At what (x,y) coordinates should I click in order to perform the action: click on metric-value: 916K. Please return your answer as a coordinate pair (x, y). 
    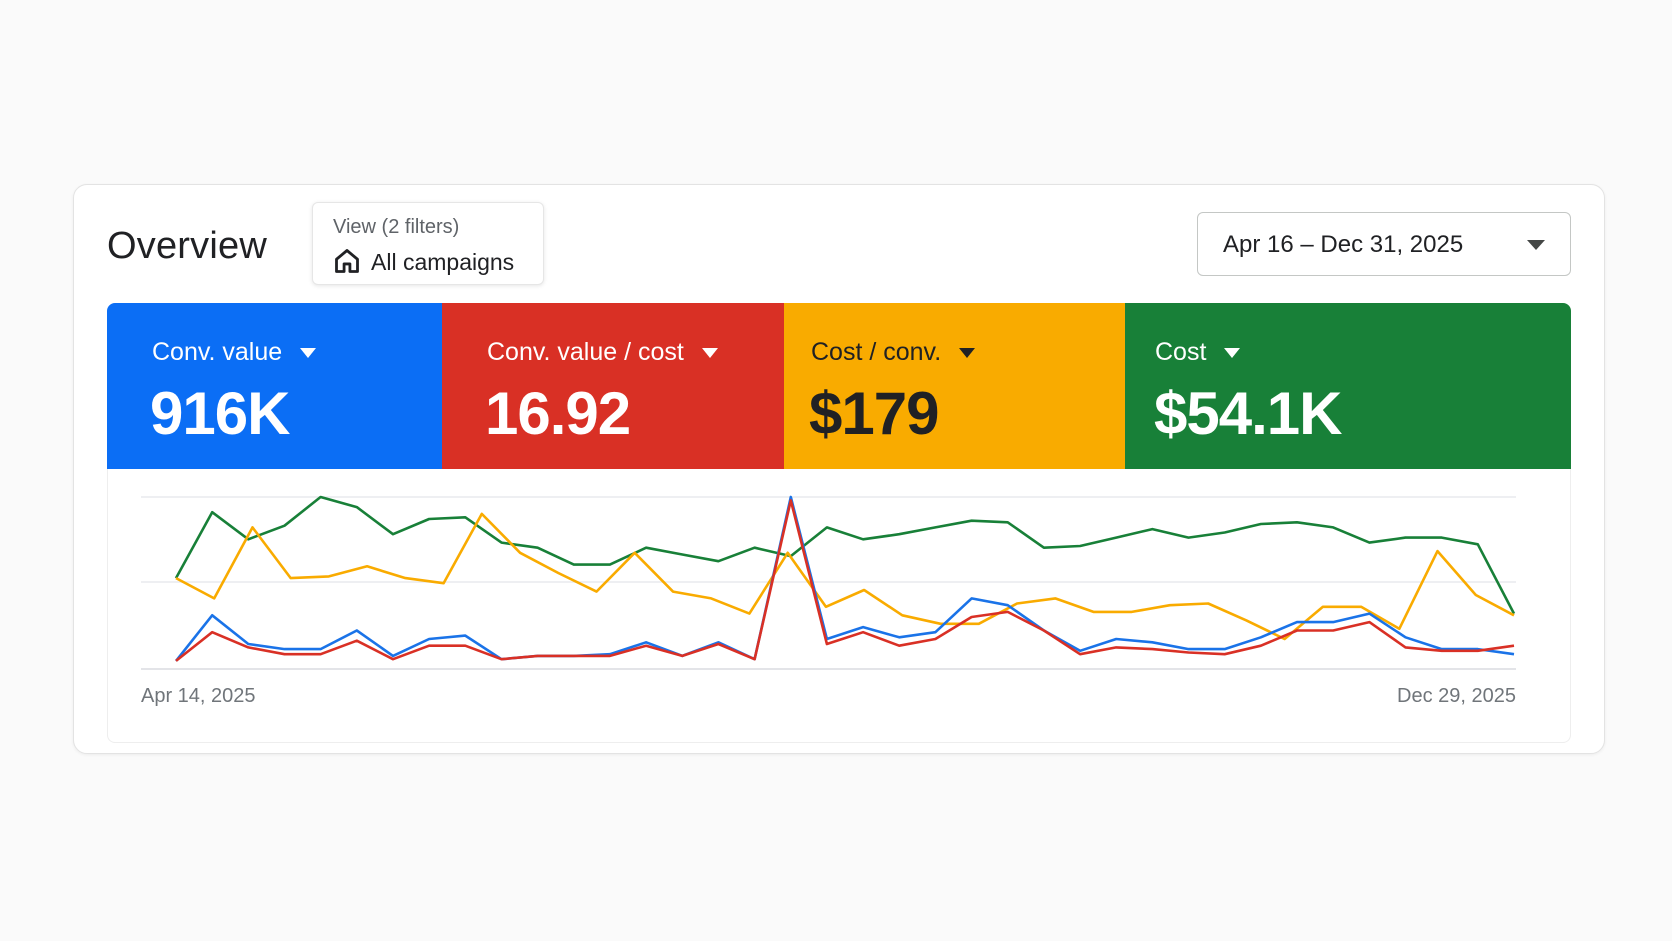
    Looking at the image, I should click on (220, 413).